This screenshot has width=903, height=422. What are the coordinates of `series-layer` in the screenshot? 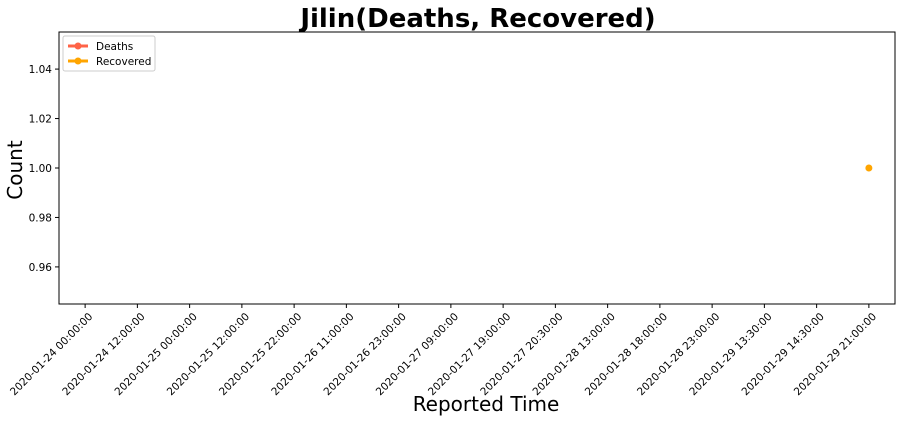 It's located at (869, 168).